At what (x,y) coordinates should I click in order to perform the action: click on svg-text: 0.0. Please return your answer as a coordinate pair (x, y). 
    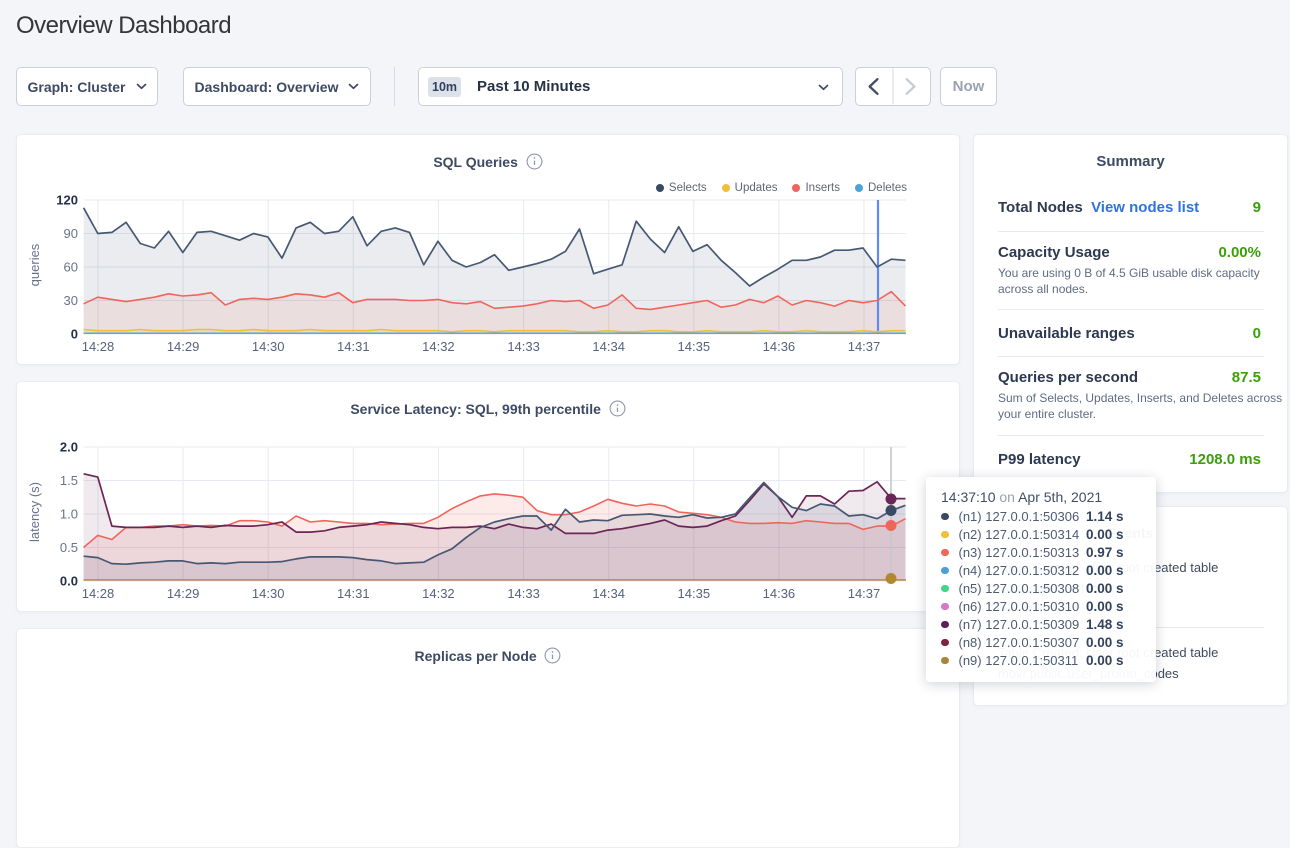
    Looking at the image, I should click on (69, 581).